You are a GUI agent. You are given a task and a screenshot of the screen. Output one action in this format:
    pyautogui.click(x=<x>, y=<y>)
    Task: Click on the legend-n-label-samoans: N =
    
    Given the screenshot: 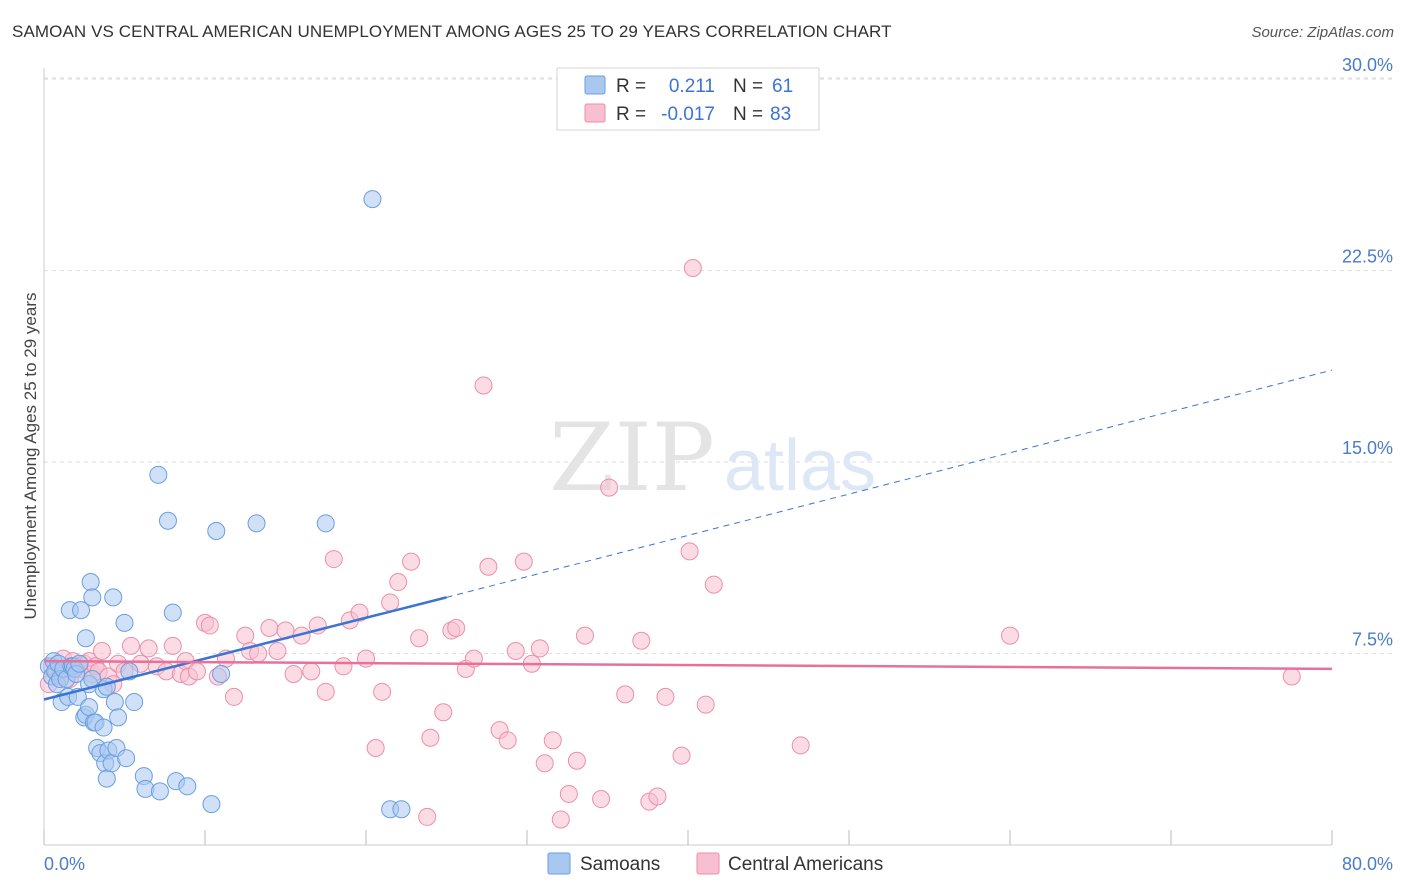 What is the action you would take?
    pyautogui.click(x=748, y=86)
    